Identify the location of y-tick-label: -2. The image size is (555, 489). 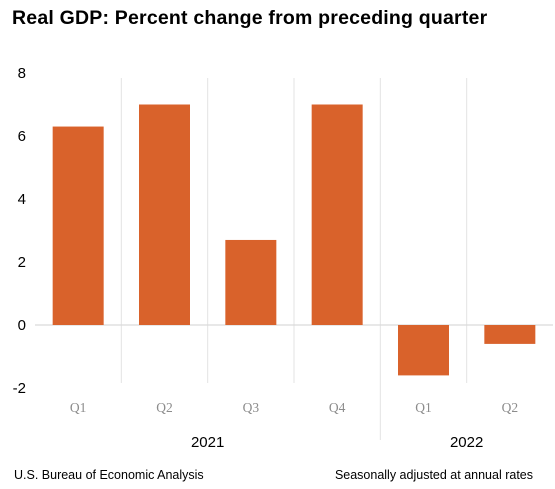
(19, 388).